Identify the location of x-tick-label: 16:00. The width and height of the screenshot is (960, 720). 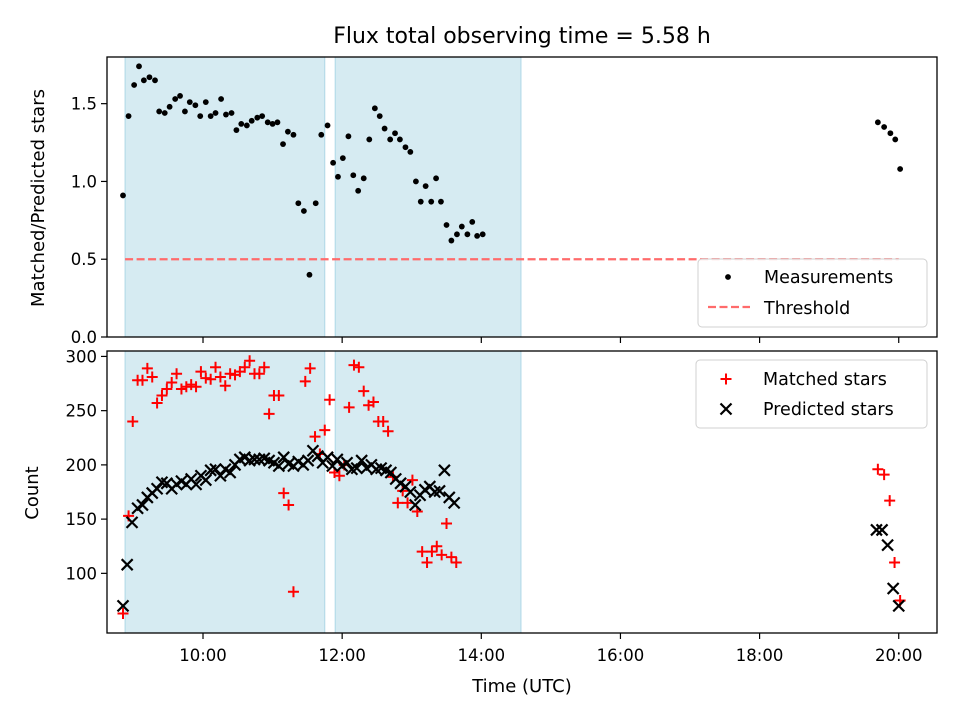
(621, 655).